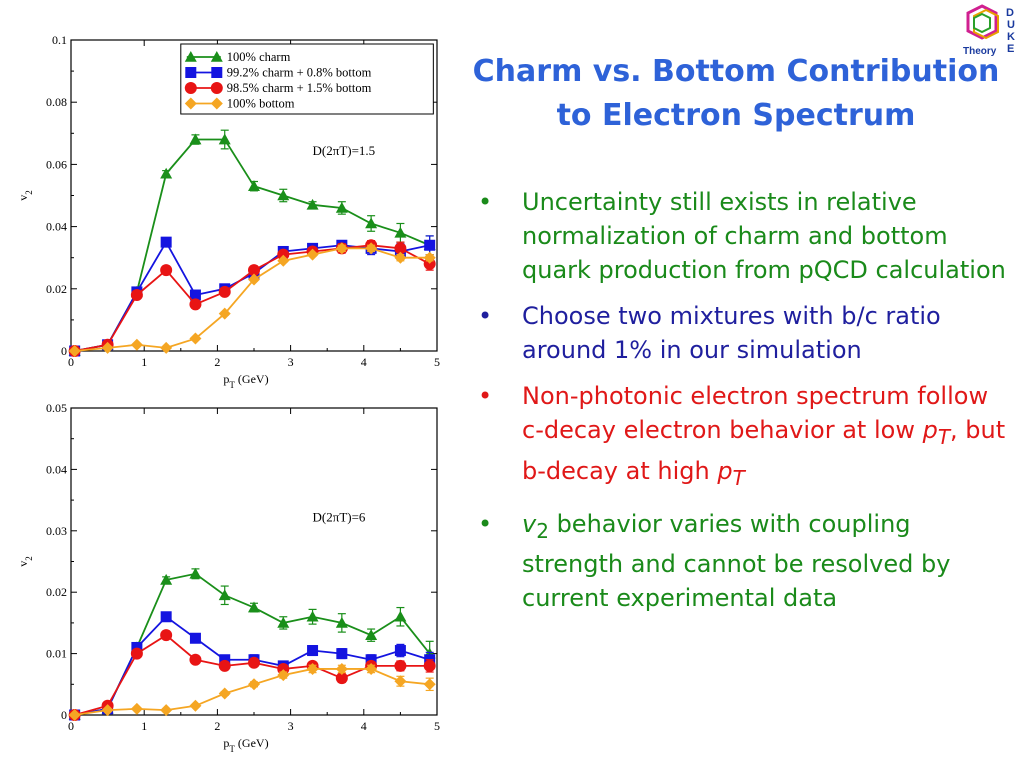 Image resolution: width=1024 pixels, height=768 pixels. I want to click on y-tick-label: 0.02, so click(56, 289).